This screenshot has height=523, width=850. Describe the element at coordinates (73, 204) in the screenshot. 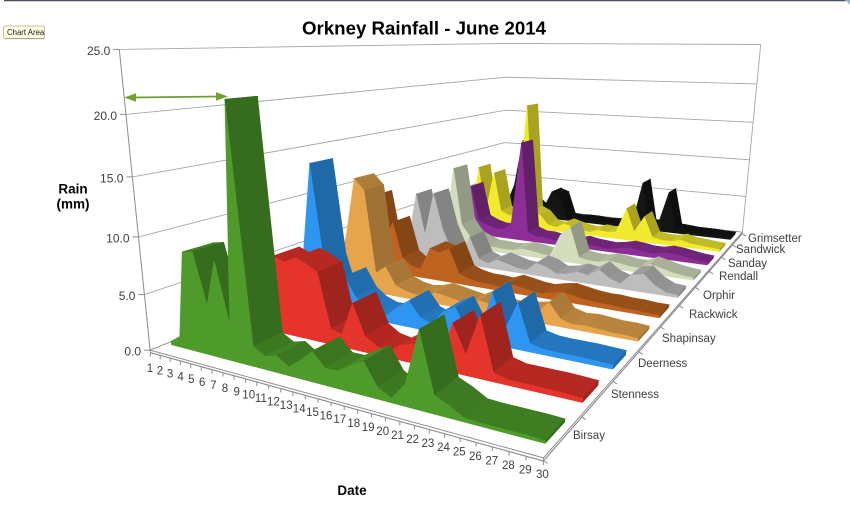

I see `svg-text: (mm)` at that location.